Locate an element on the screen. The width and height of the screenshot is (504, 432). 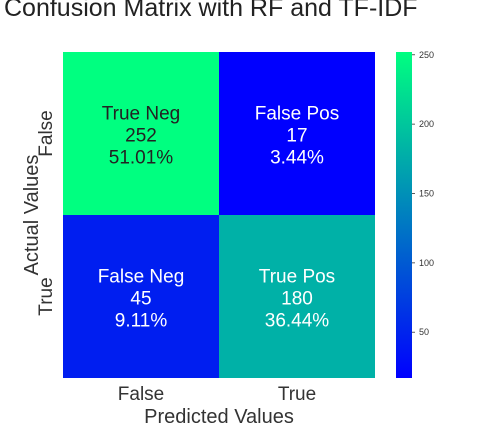
cell-label-0-0-0: True Neg is located at coordinates (141, 114).